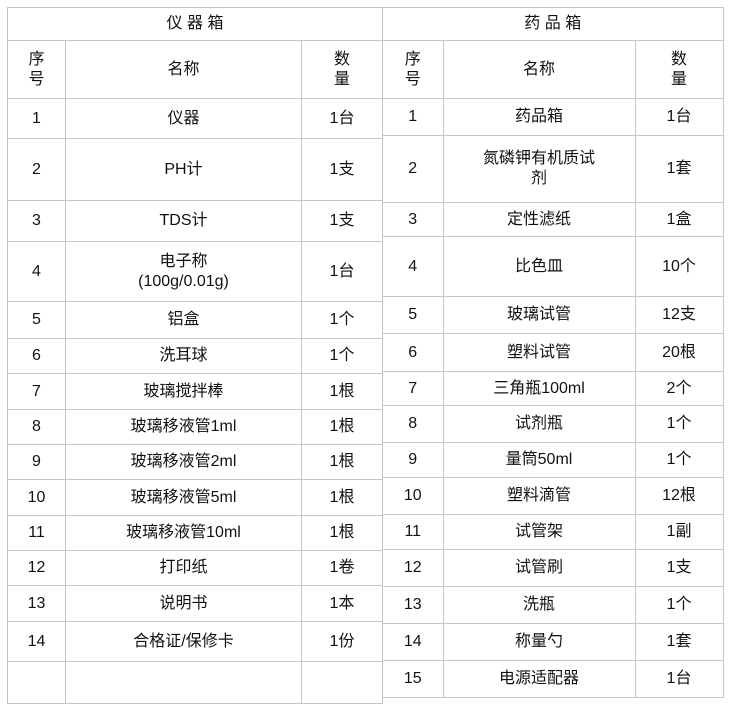 This screenshot has width=729, height=704. Describe the element at coordinates (36, 603) in the screenshot. I see `row-index-cell: 13` at that location.